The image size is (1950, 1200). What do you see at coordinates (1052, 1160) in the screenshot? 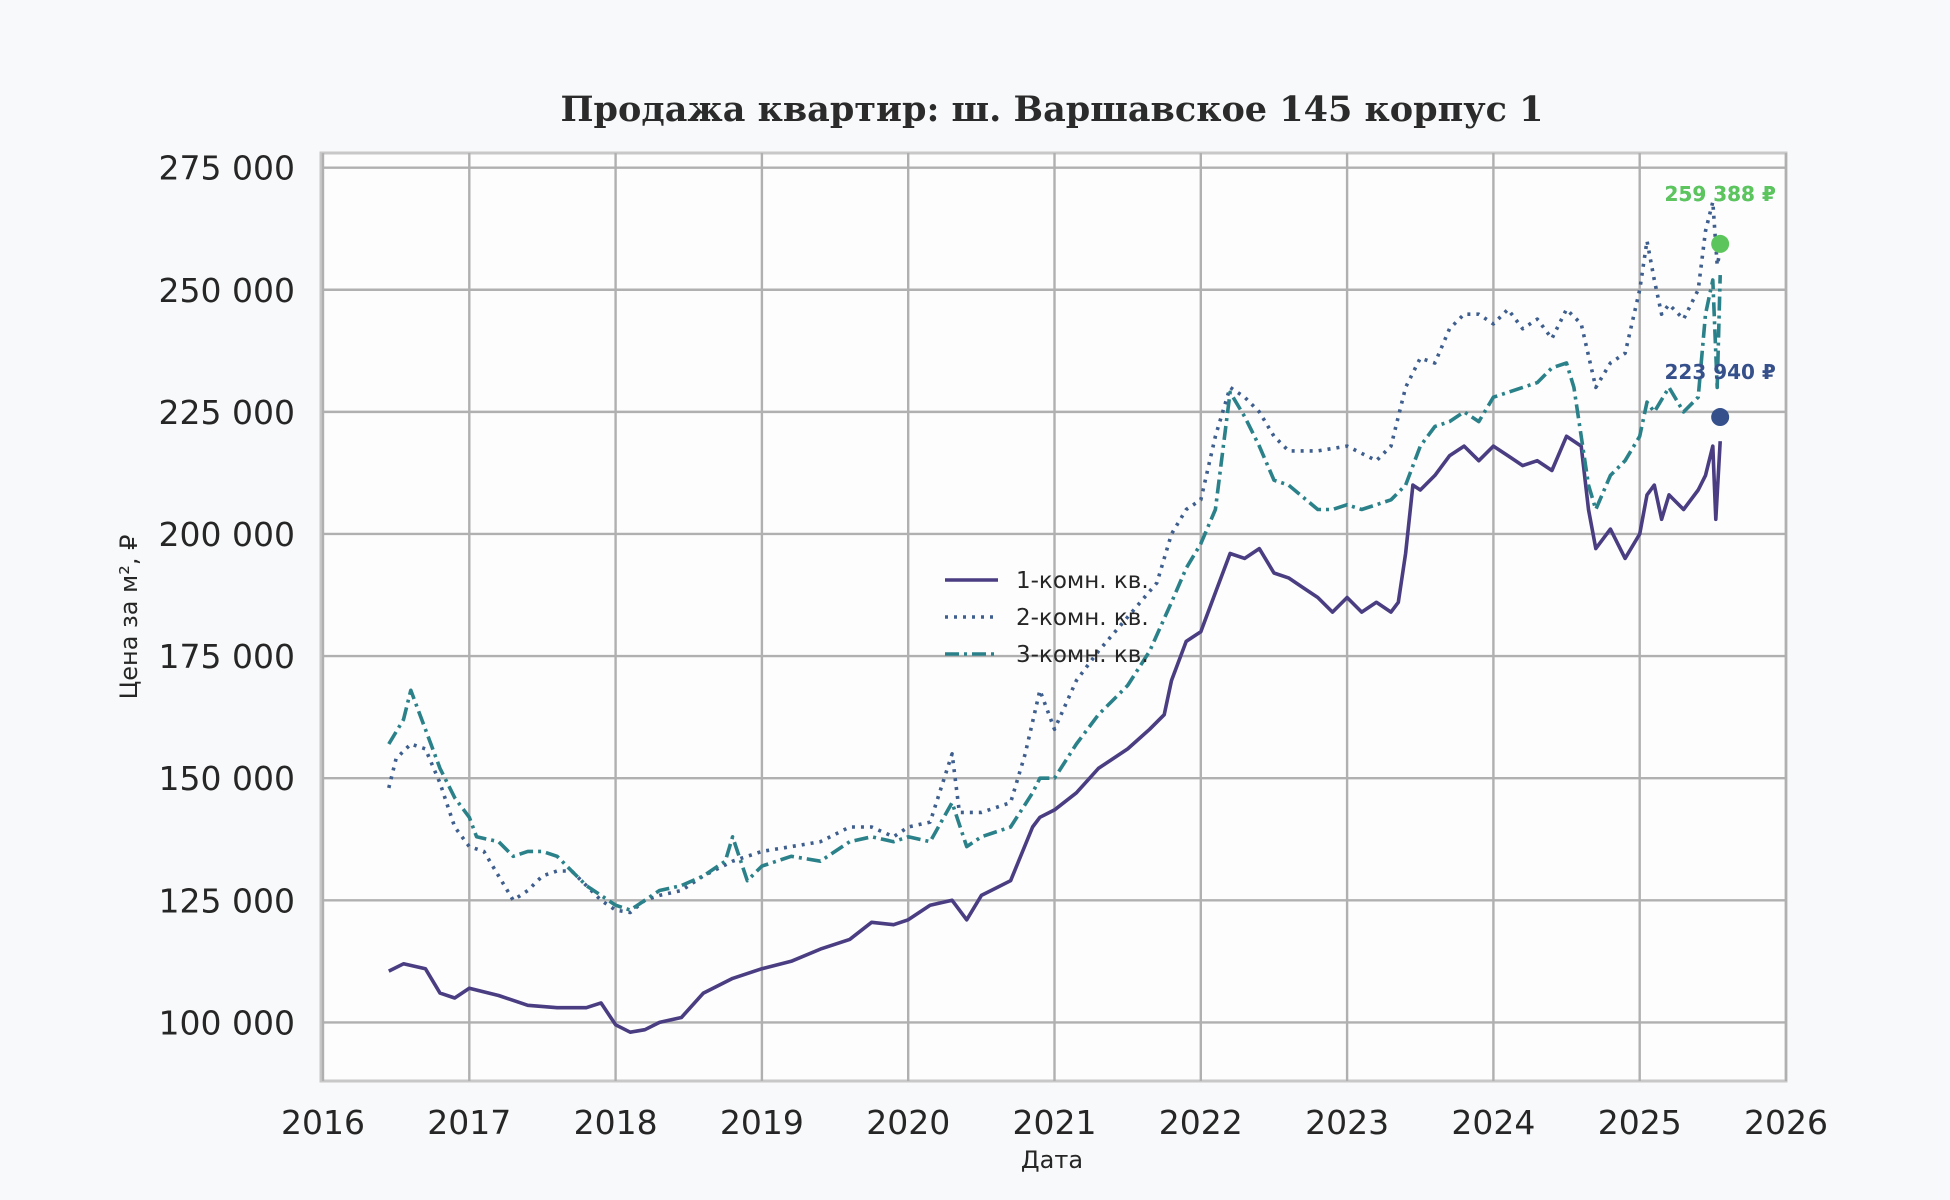
I see `x-axis-label: Дата` at bounding box center [1052, 1160].